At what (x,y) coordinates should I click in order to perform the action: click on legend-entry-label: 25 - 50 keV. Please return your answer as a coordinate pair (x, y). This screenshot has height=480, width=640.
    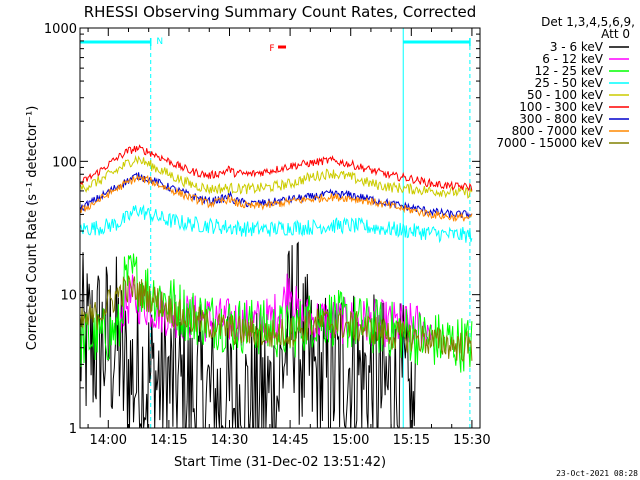
    Looking at the image, I should click on (569, 83).